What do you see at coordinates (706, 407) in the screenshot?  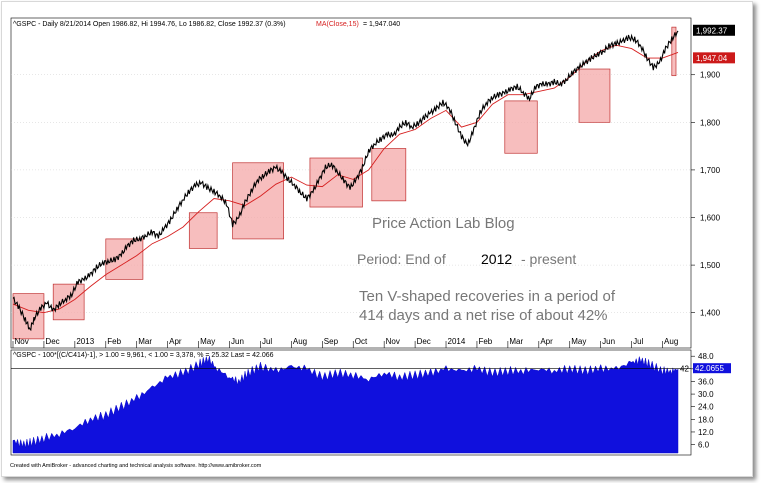 I see `momentum-y-tick-label: 24.0` at bounding box center [706, 407].